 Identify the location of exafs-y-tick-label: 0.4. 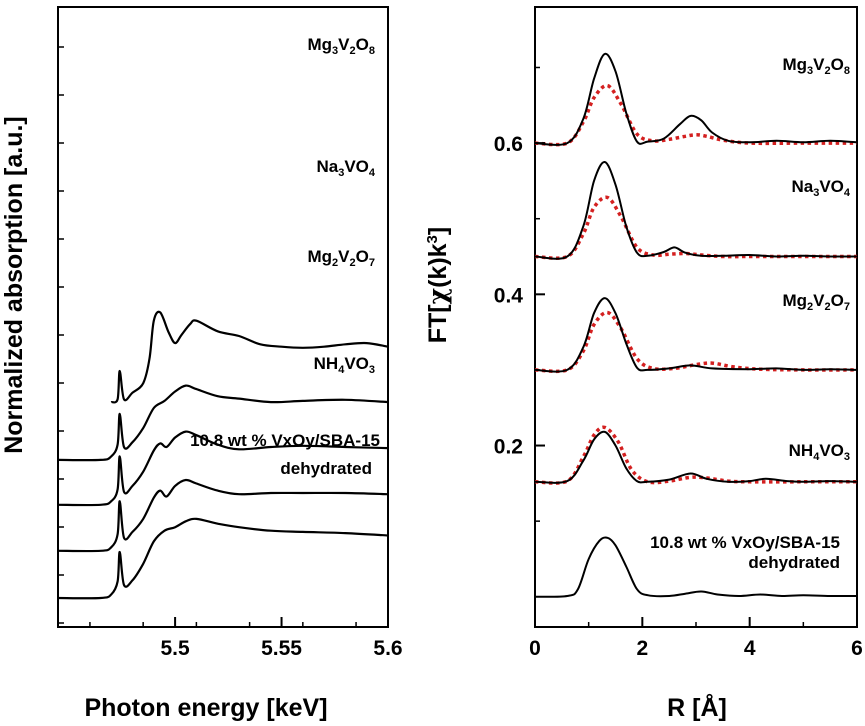
(509, 295).